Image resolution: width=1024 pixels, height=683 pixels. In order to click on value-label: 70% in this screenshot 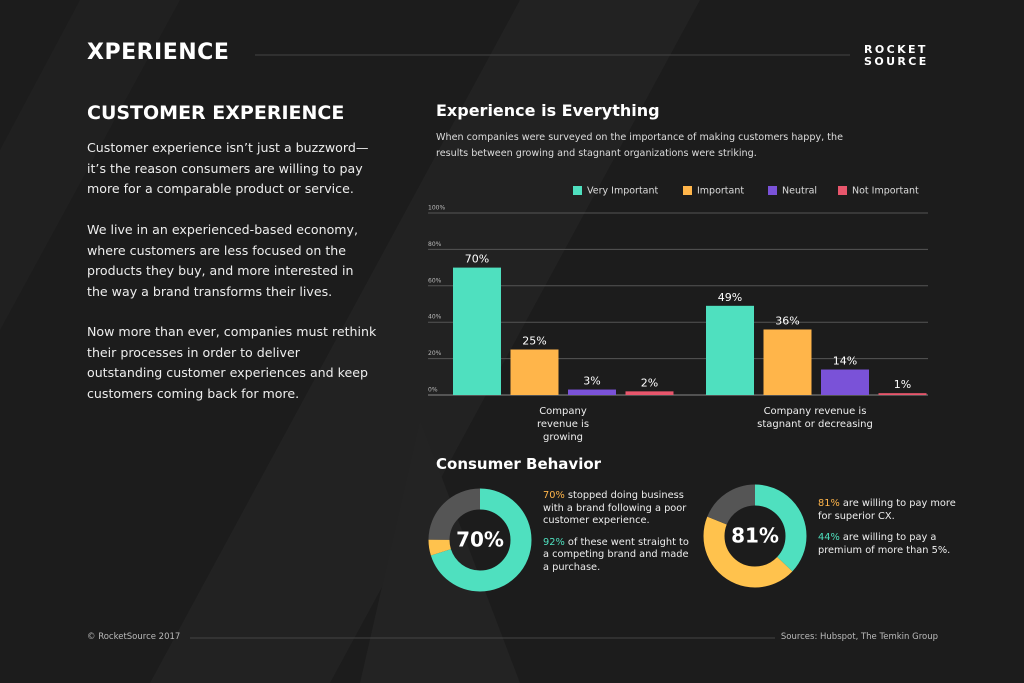, I will do `click(477, 259)`.